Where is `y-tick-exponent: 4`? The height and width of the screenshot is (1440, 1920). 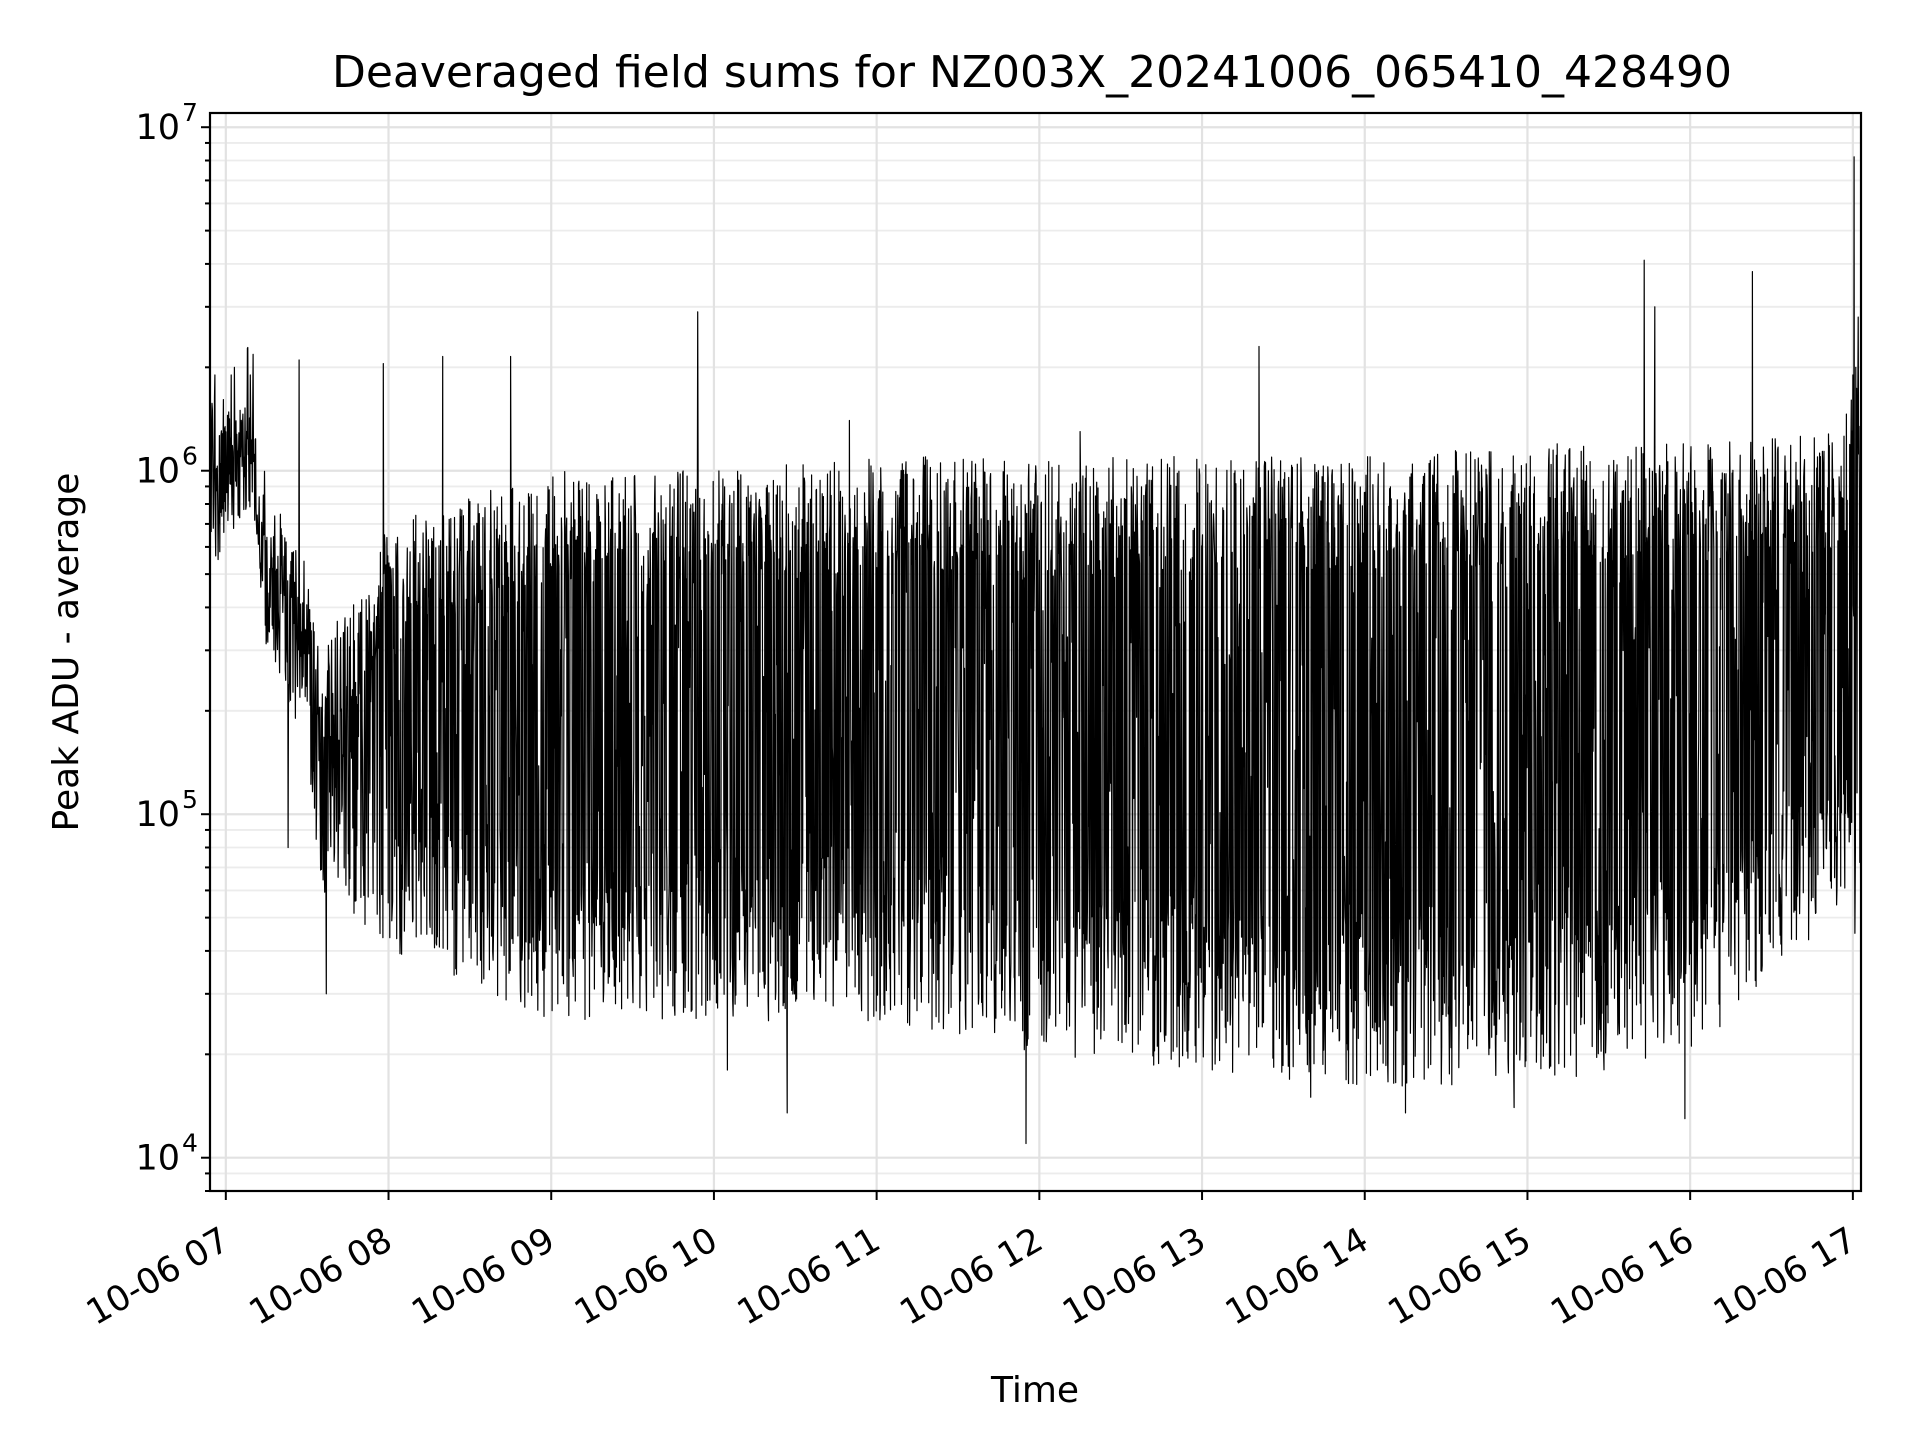 y-tick-exponent: 4 is located at coordinates (190, 1143).